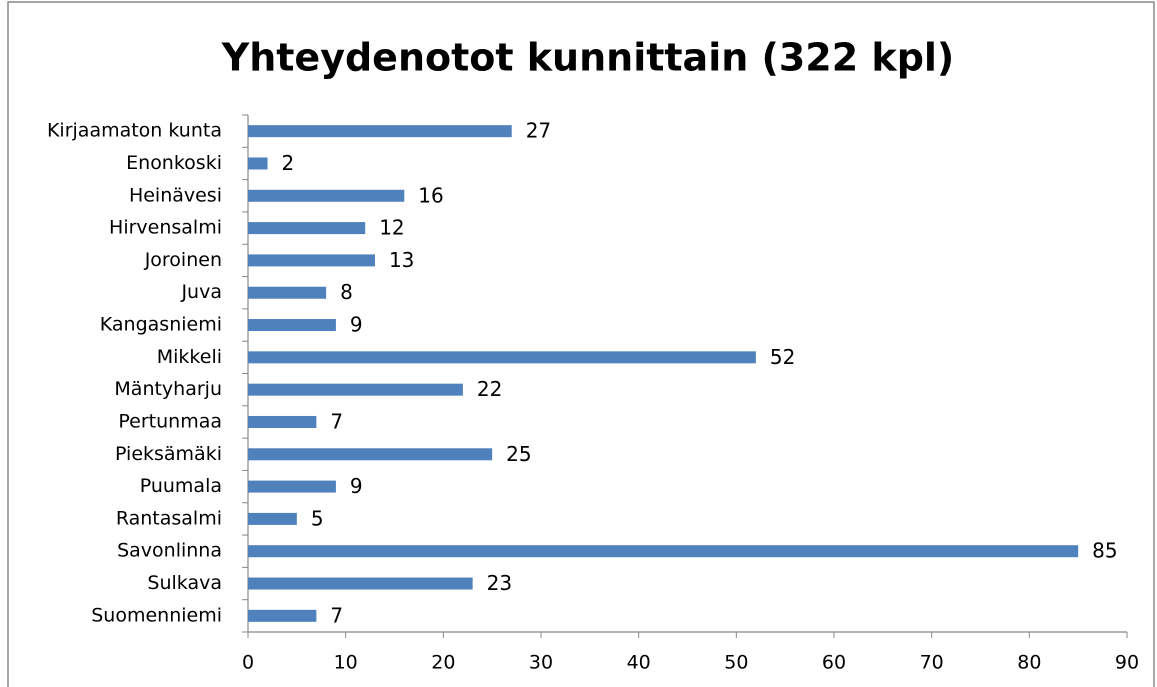  Describe the element at coordinates (156, 615) in the screenshot. I see `y-tick-label: Suomenniemi` at that location.